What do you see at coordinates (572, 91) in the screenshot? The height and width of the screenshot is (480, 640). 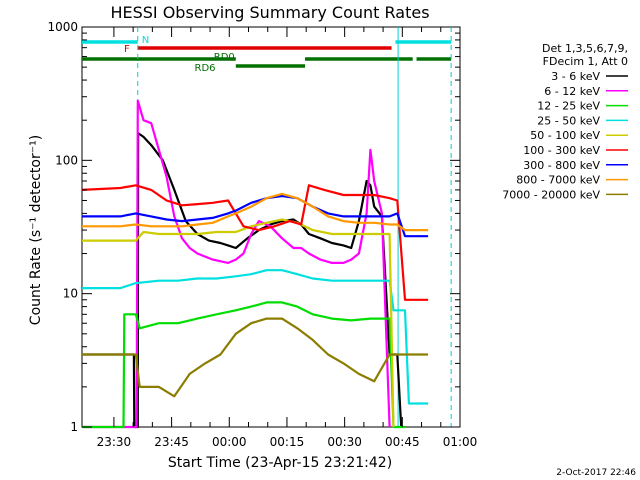 I see `legend-entry-label: 6 - 12 keV` at bounding box center [572, 91].